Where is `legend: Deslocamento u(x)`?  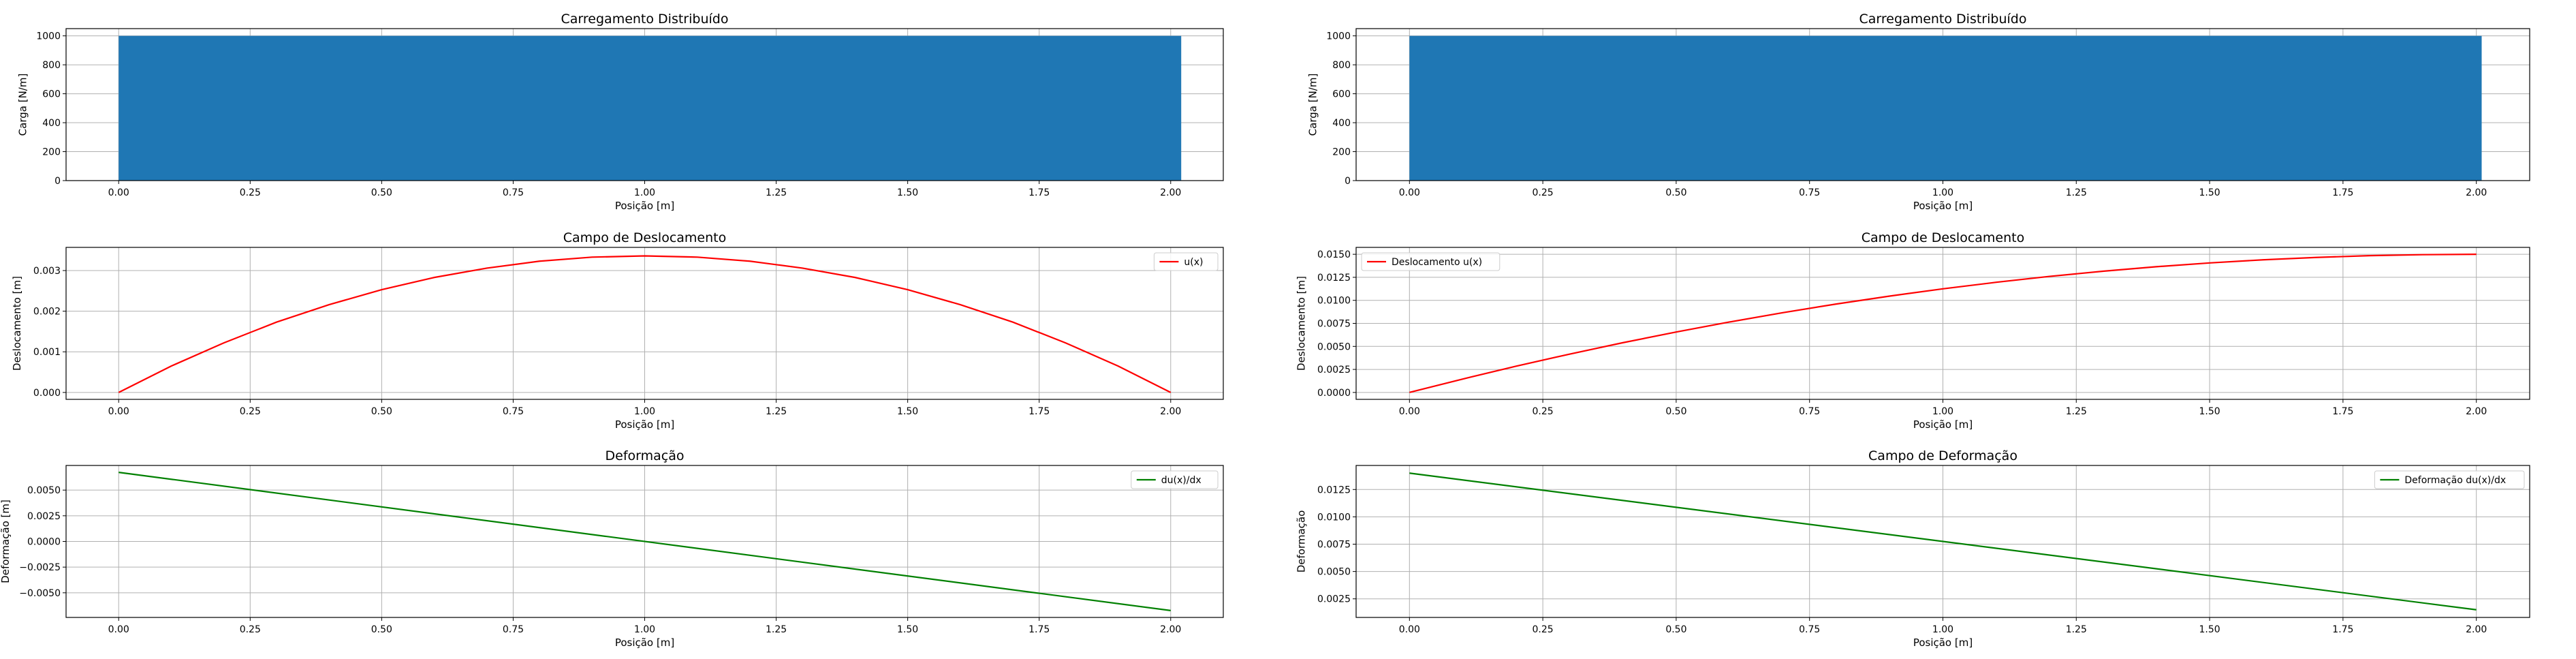
legend: Deslocamento u(x) is located at coordinates (1431, 261).